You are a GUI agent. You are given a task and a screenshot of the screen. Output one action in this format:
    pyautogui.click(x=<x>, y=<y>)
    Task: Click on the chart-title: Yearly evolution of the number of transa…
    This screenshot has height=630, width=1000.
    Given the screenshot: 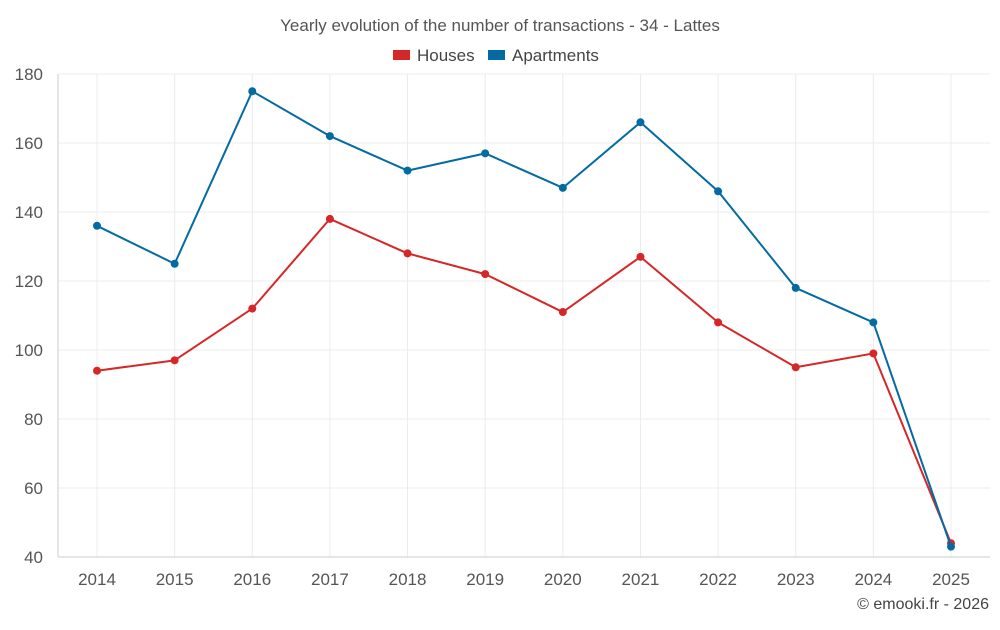 What is the action you would take?
    pyautogui.click(x=500, y=25)
    